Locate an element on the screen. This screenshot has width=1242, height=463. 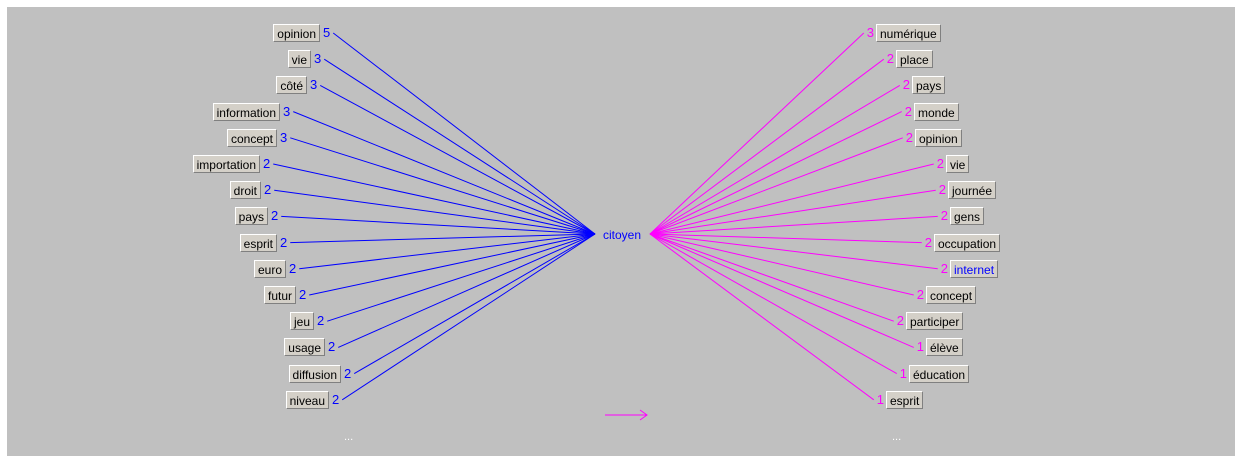
right-word-box: monde is located at coordinates (936, 111).